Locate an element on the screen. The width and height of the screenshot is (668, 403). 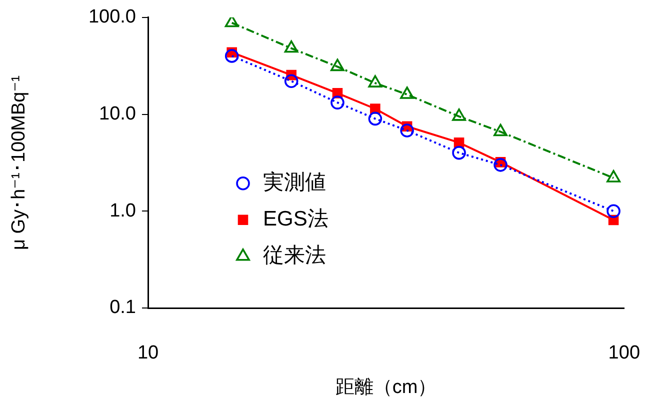
legend-label: 従来法 is located at coordinates (294, 256).